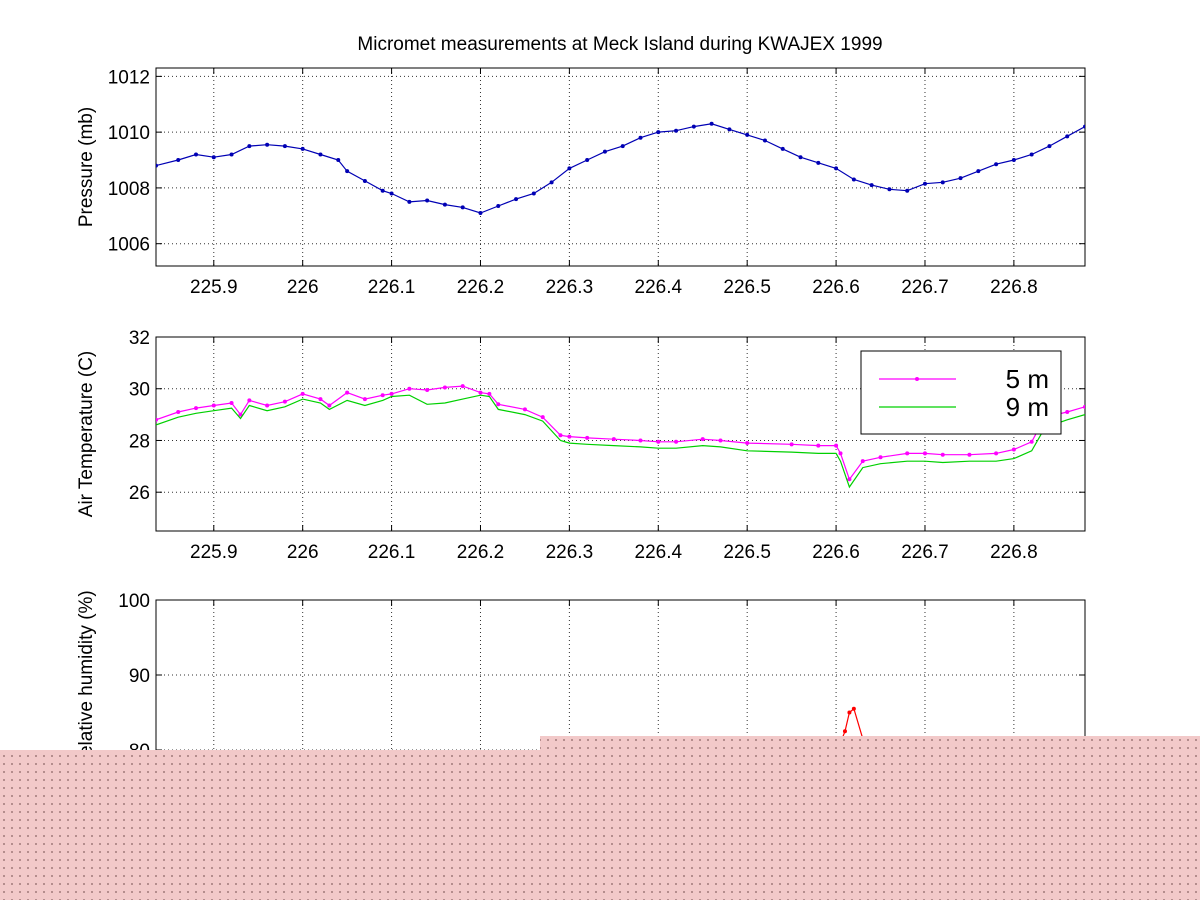 The height and width of the screenshot is (900, 1200). Describe the element at coordinates (139, 676) in the screenshot. I see `y-tick-label: 90` at that location.